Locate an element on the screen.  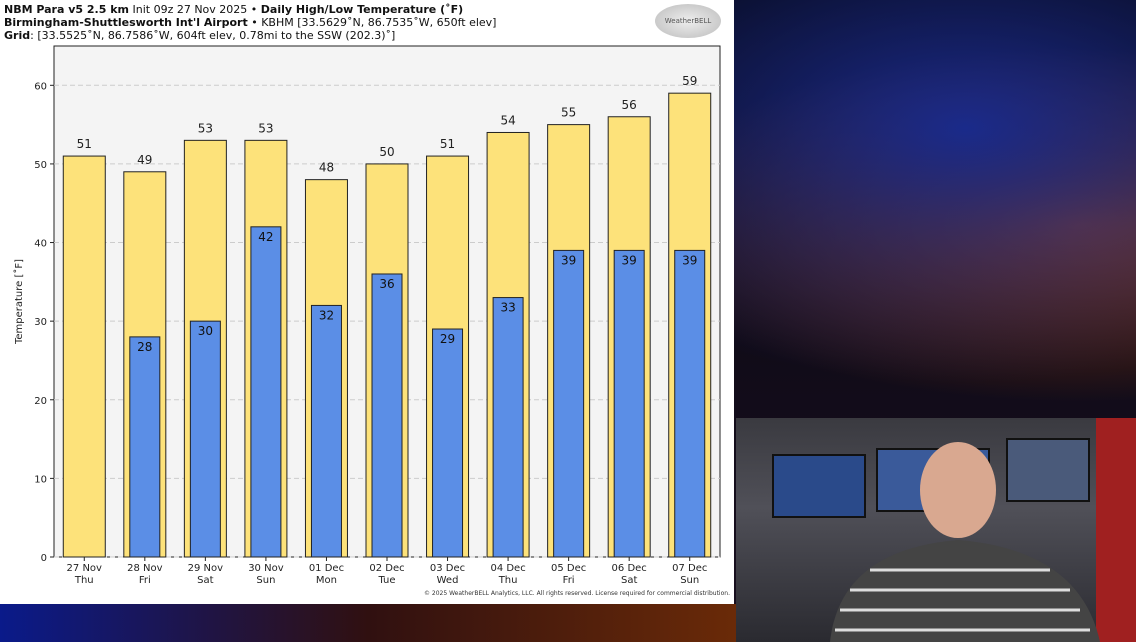
high-label: 48 is located at coordinates (326, 168).